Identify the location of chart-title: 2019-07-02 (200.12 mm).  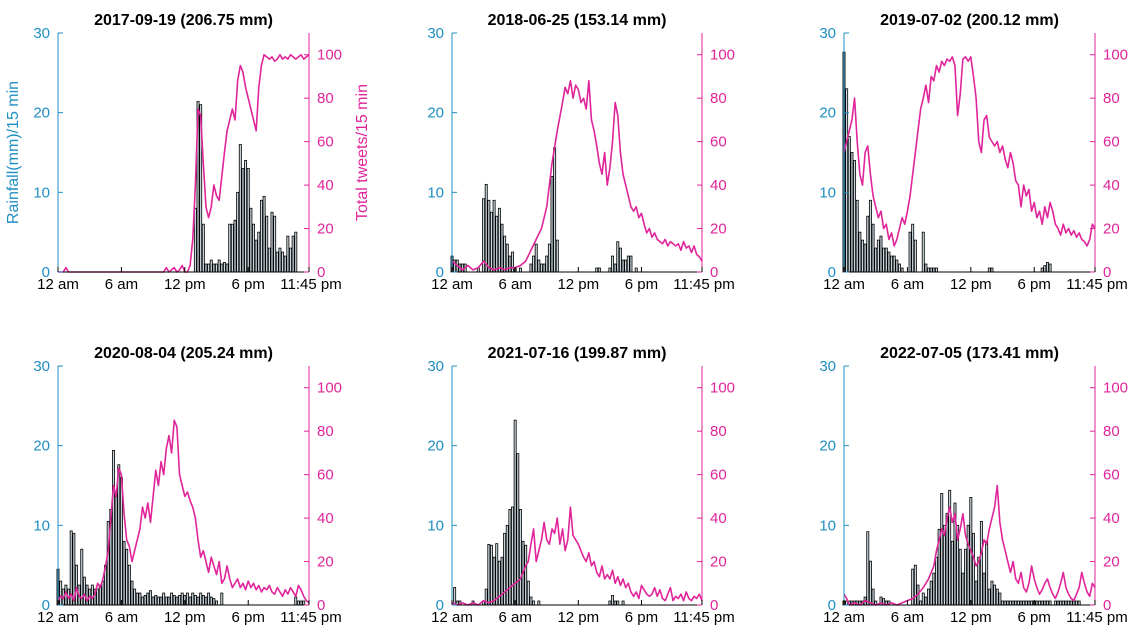
(969, 20).